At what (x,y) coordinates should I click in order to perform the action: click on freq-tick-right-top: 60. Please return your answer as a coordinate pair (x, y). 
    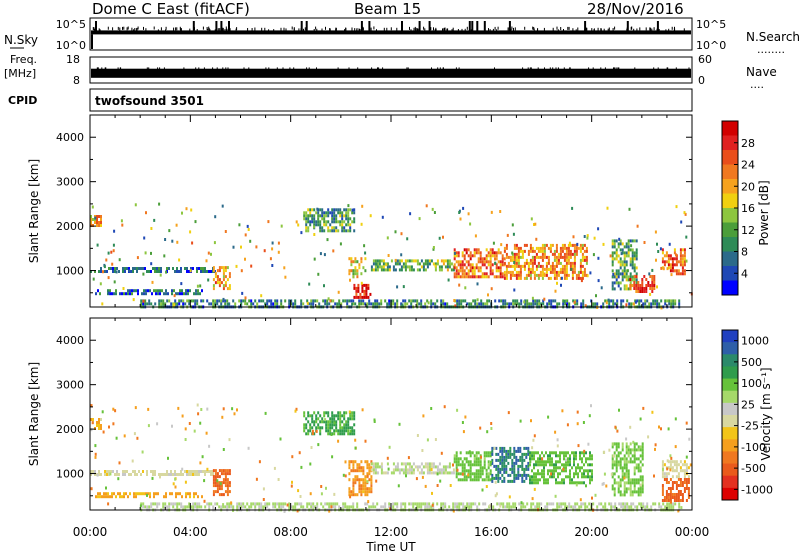
    Looking at the image, I should click on (705, 59).